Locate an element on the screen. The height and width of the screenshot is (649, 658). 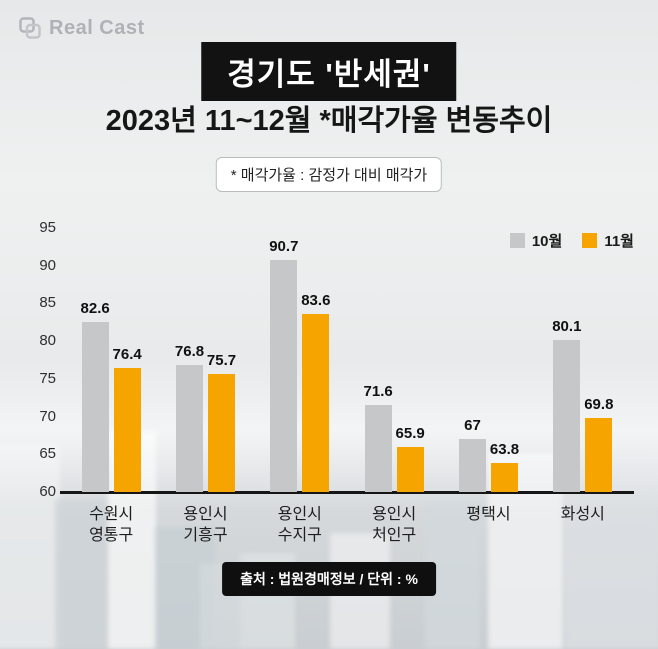
y-axis-tick-label: 60 is located at coordinates (47, 491).